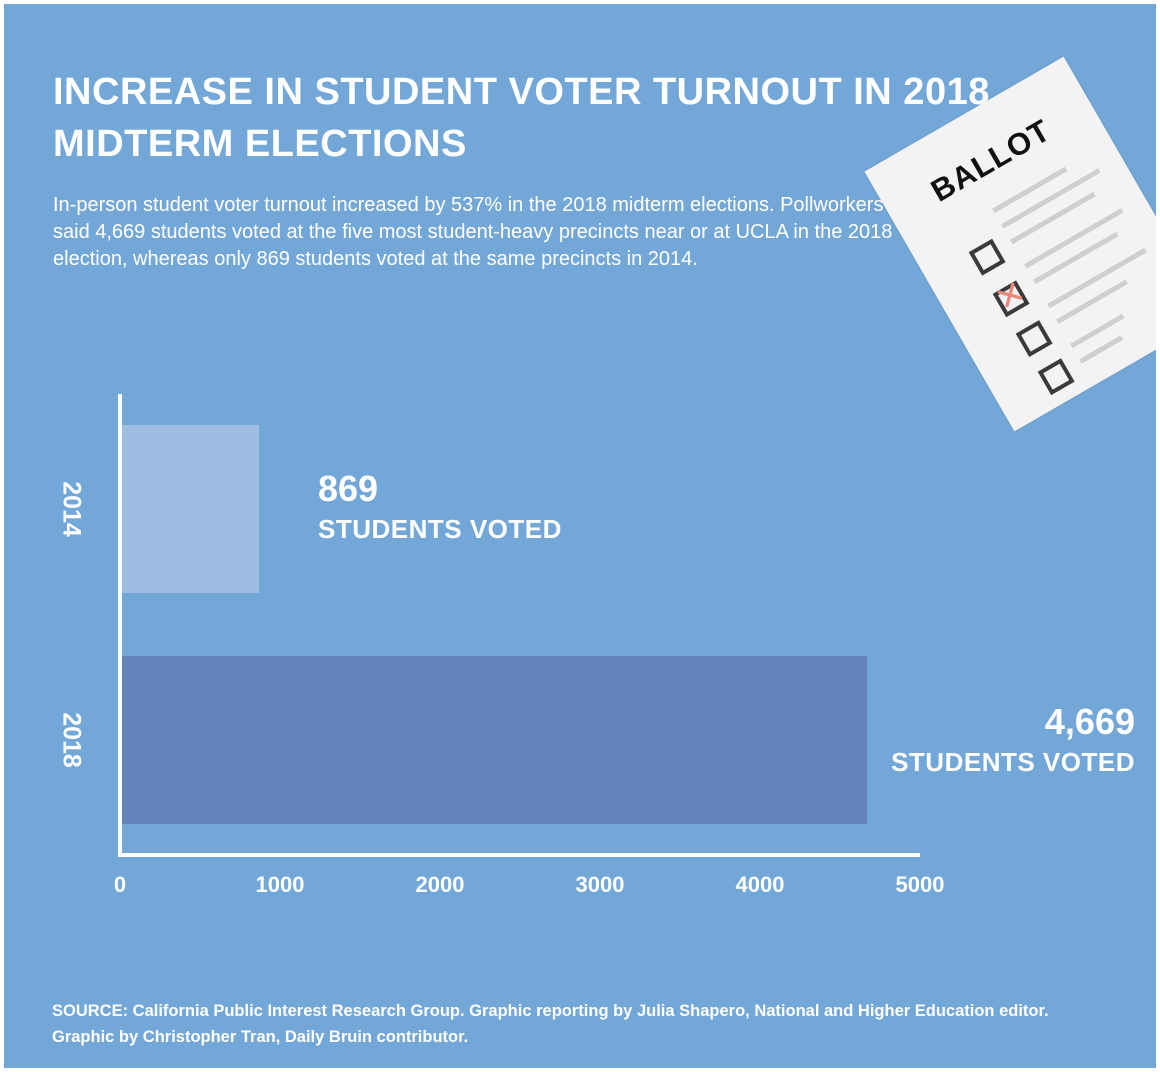 This screenshot has height=1072, width=1160. I want to click on x-tick-label: 4000, so click(760, 884).